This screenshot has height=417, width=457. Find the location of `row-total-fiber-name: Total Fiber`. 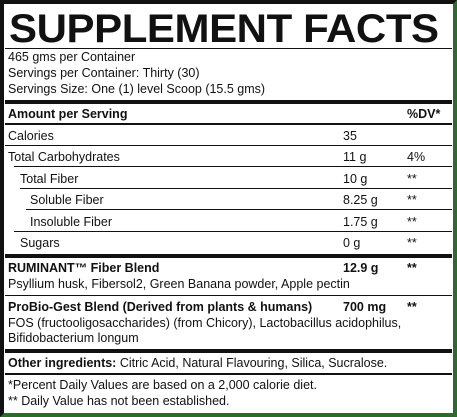

row-total-fiber-name: Total Fiber is located at coordinates (49, 179).